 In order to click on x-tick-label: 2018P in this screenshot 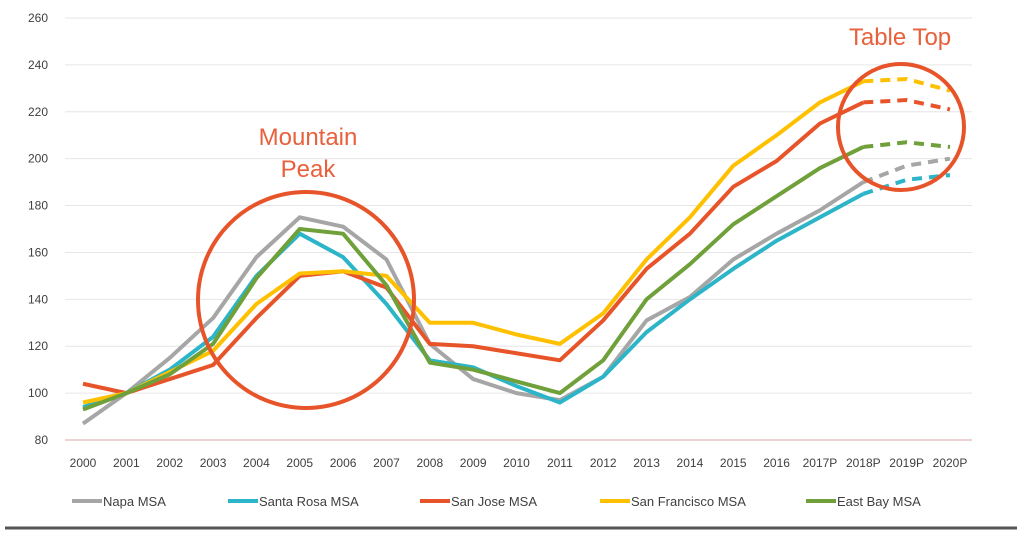, I will do `click(863, 463)`.